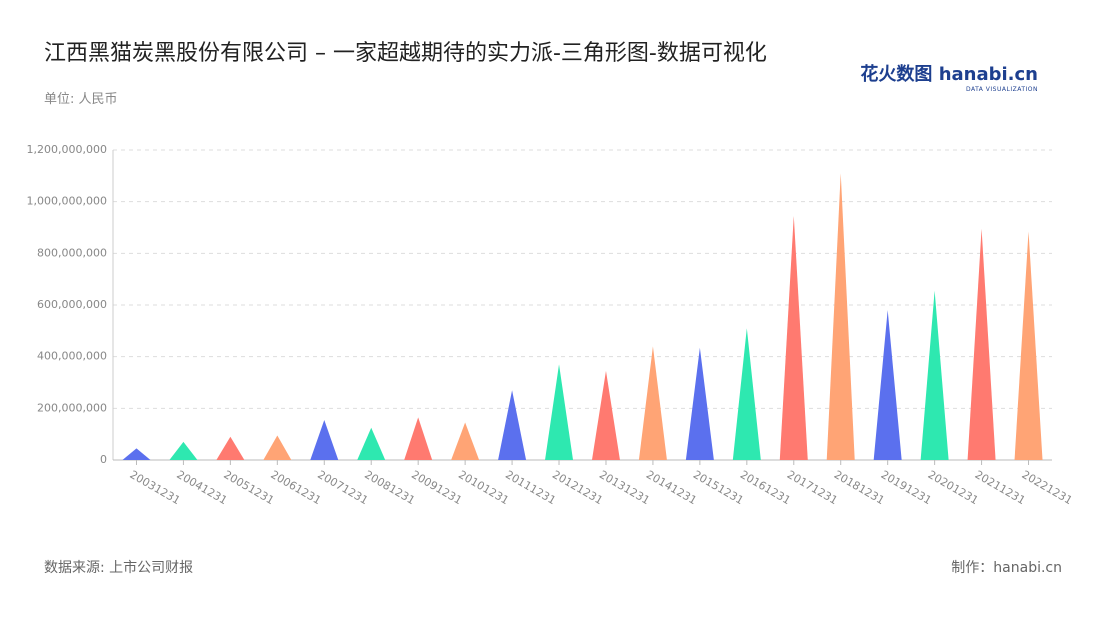  What do you see at coordinates (67, 149) in the screenshot?
I see `y-tick-label: 1,200,000,000` at bounding box center [67, 149].